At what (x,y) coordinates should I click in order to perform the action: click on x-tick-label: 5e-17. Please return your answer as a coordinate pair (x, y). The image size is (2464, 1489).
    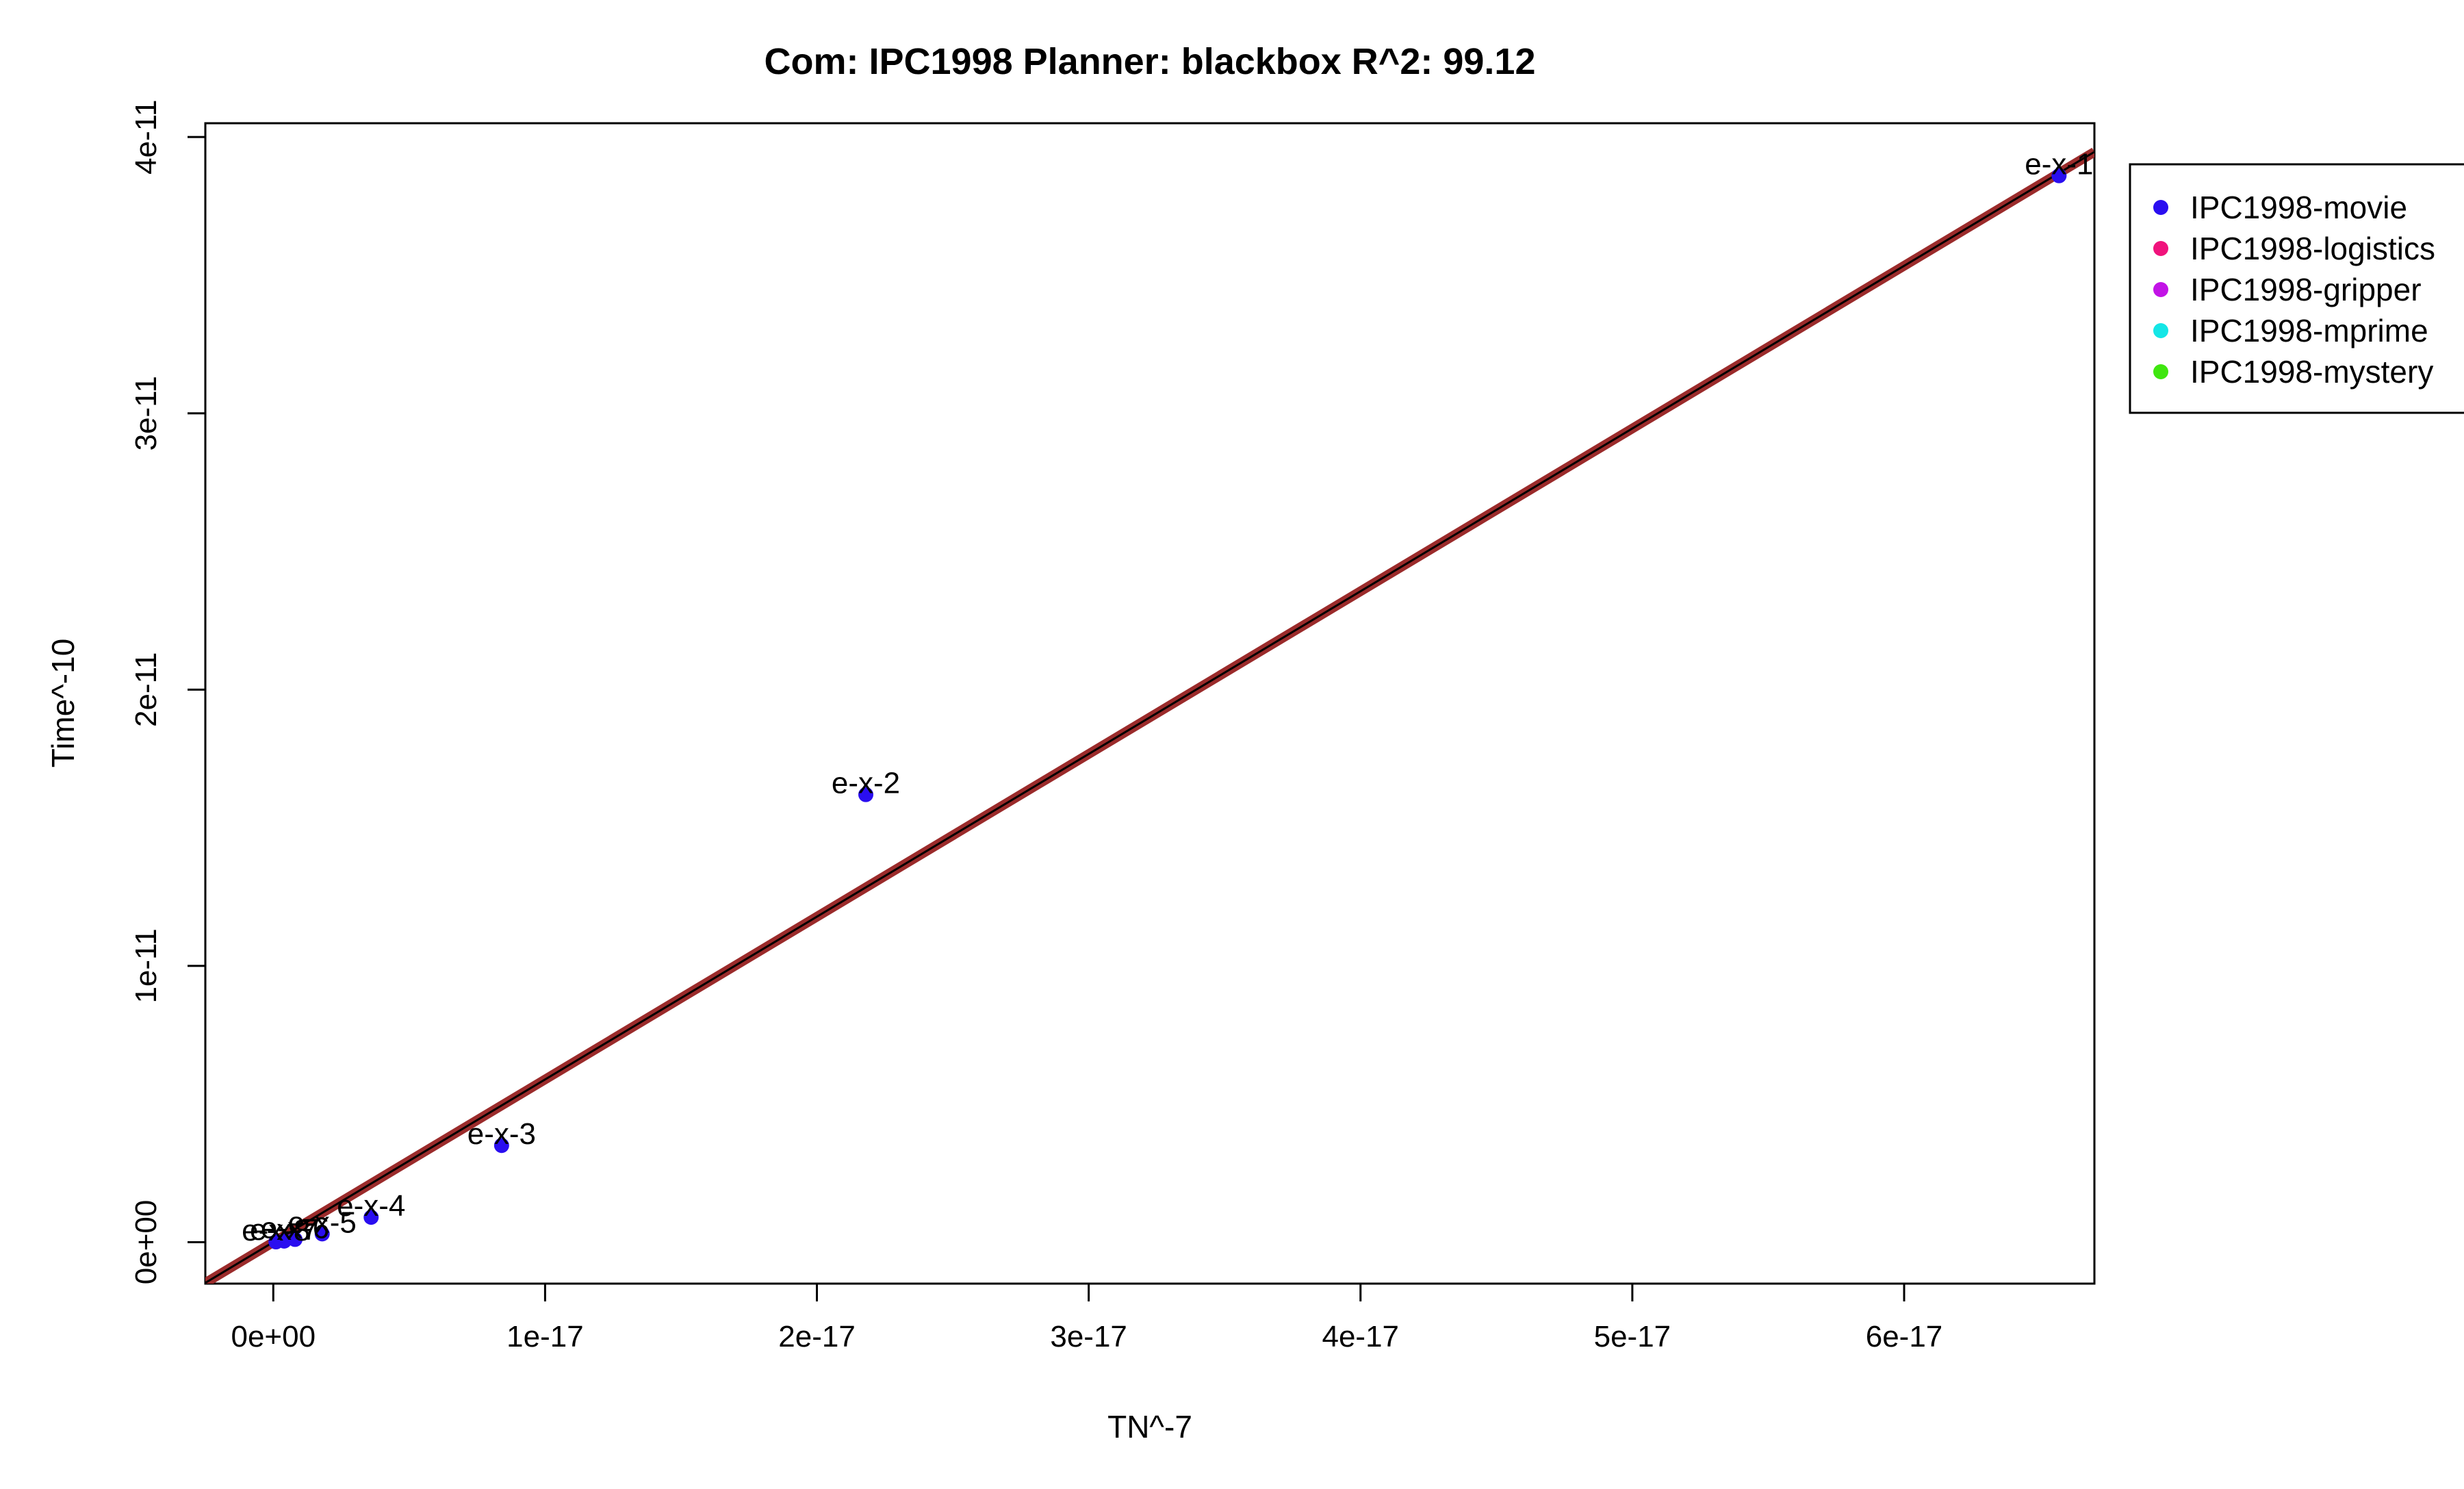
    Looking at the image, I should click on (1633, 1336).